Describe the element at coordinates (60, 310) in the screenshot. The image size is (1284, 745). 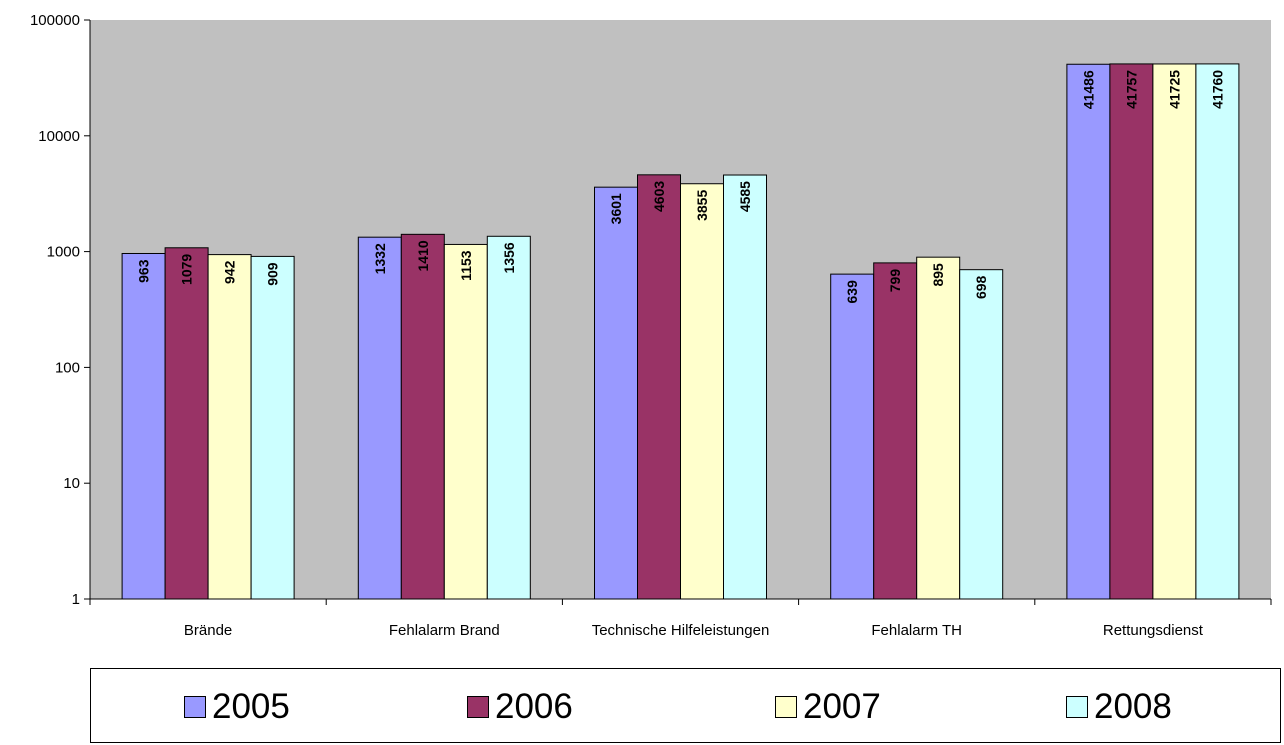
I see `y-axis: 1 10 100 1000 10000 100000` at that location.